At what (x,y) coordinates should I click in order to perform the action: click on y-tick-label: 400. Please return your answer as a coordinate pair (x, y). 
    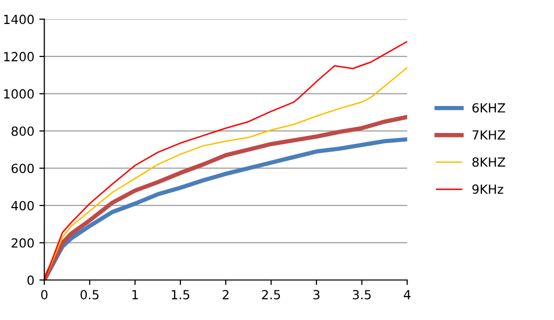
    Looking at the image, I should click on (22, 205).